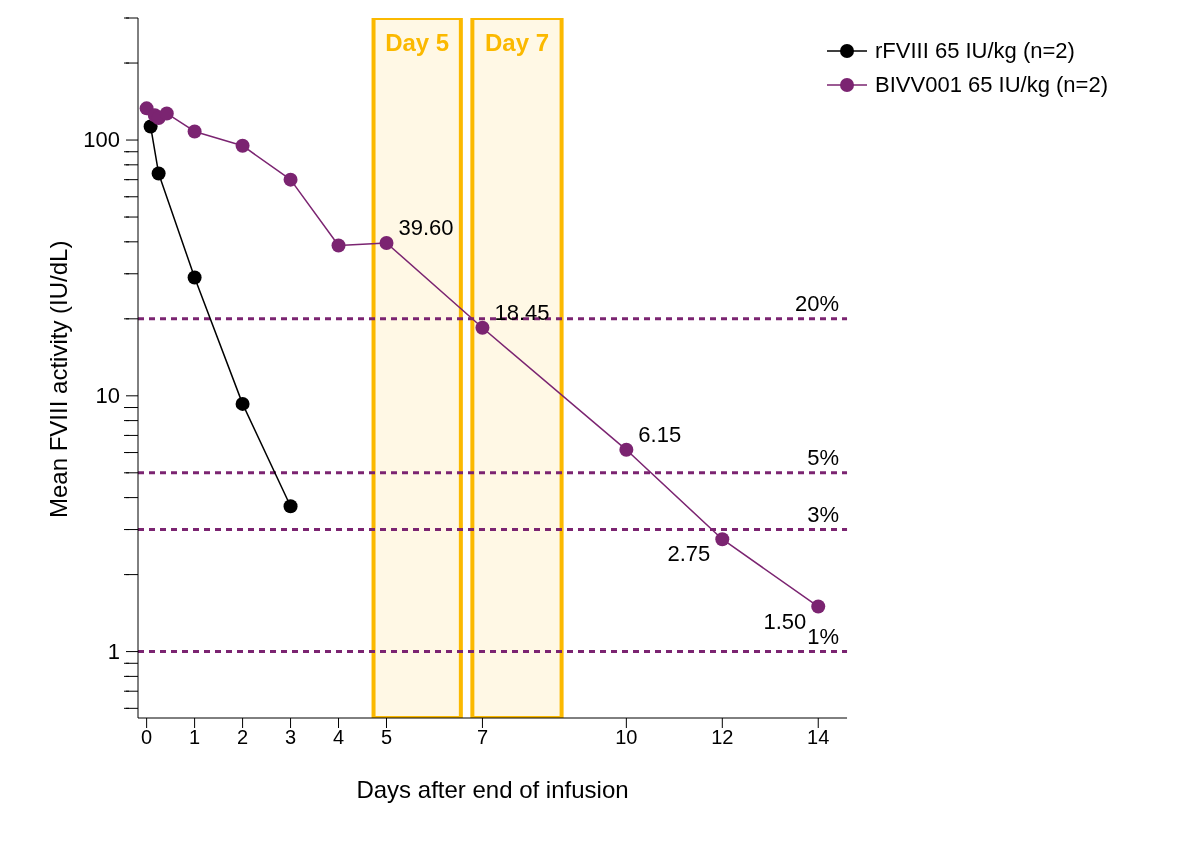 Image resolution: width=1194 pixels, height=841 pixels. What do you see at coordinates (482, 737) in the screenshot?
I see `x-tick-label: 7` at bounding box center [482, 737].